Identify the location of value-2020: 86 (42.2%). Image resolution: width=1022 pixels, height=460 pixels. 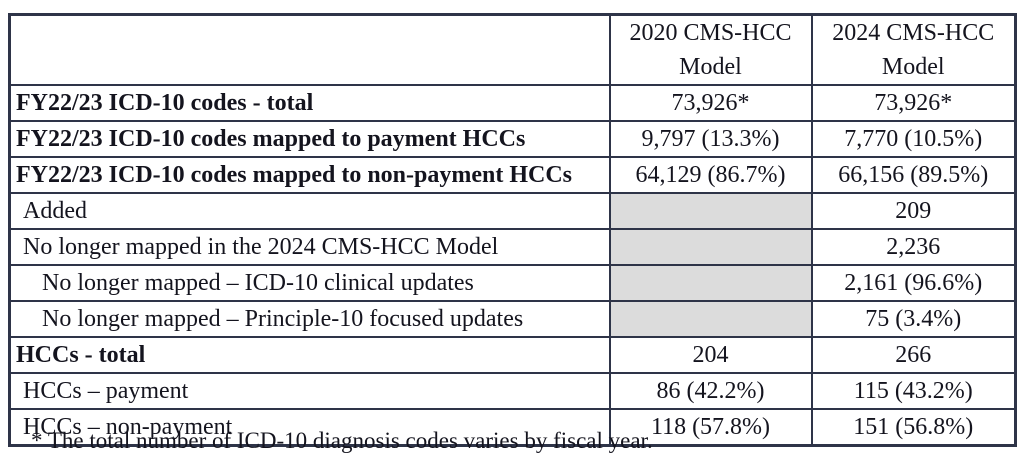
(710, 391).